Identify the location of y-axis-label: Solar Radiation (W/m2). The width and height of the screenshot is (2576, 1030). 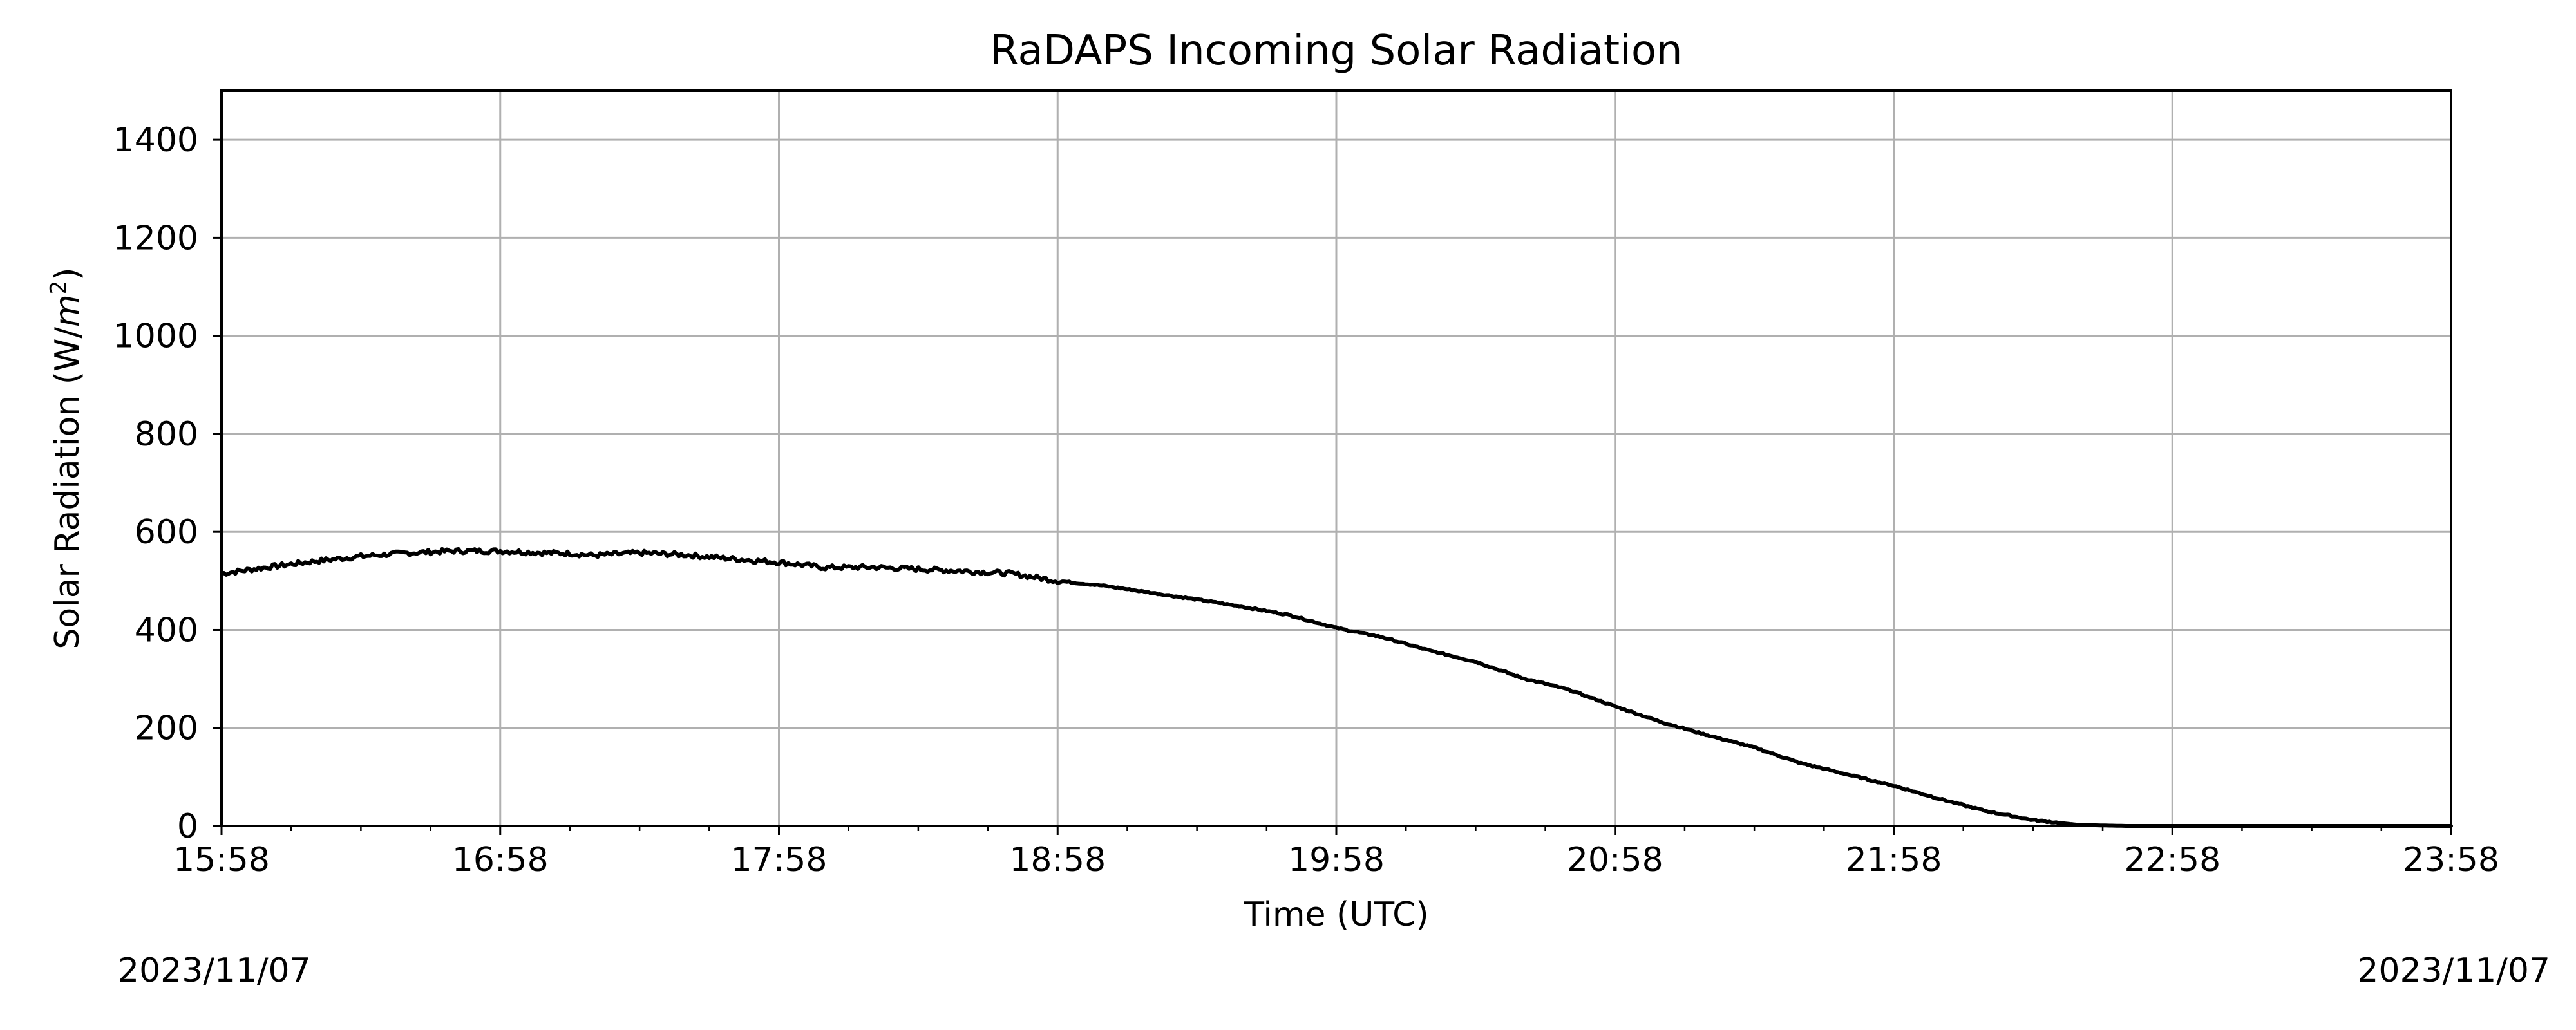
(66, 458).